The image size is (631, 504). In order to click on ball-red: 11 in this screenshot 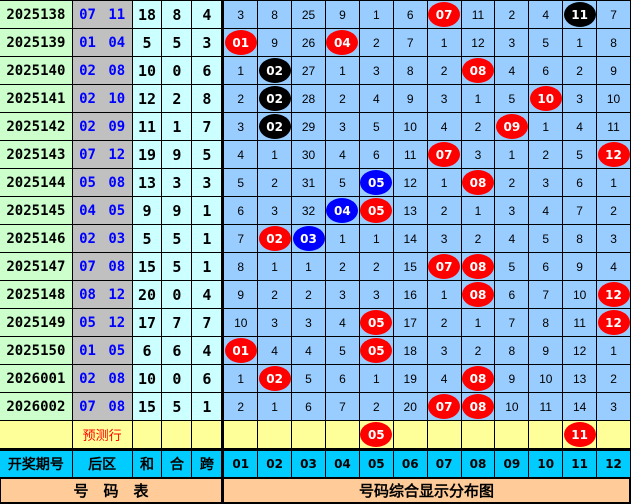, I will do `click(579, 434)`.